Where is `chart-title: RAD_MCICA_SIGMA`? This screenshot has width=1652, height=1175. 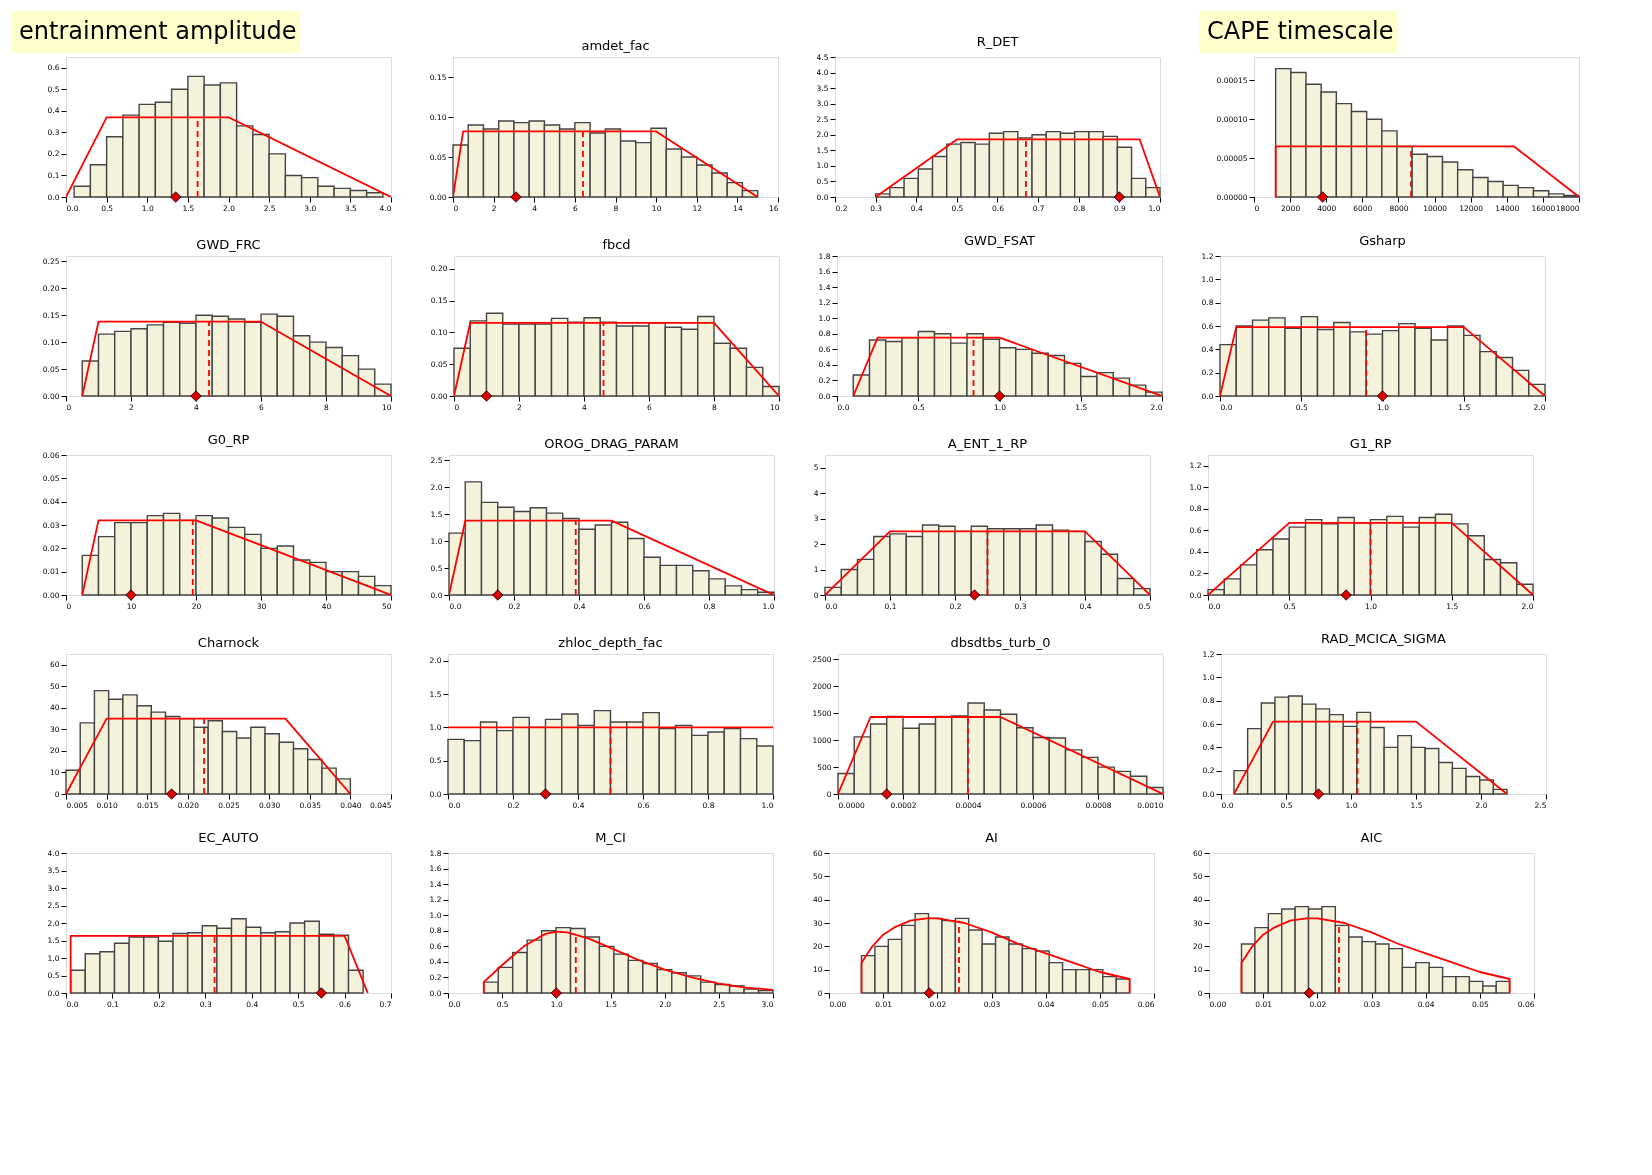
chart-title: RAD_MCICA_SIGMA is located at coordinates (1383, 638).